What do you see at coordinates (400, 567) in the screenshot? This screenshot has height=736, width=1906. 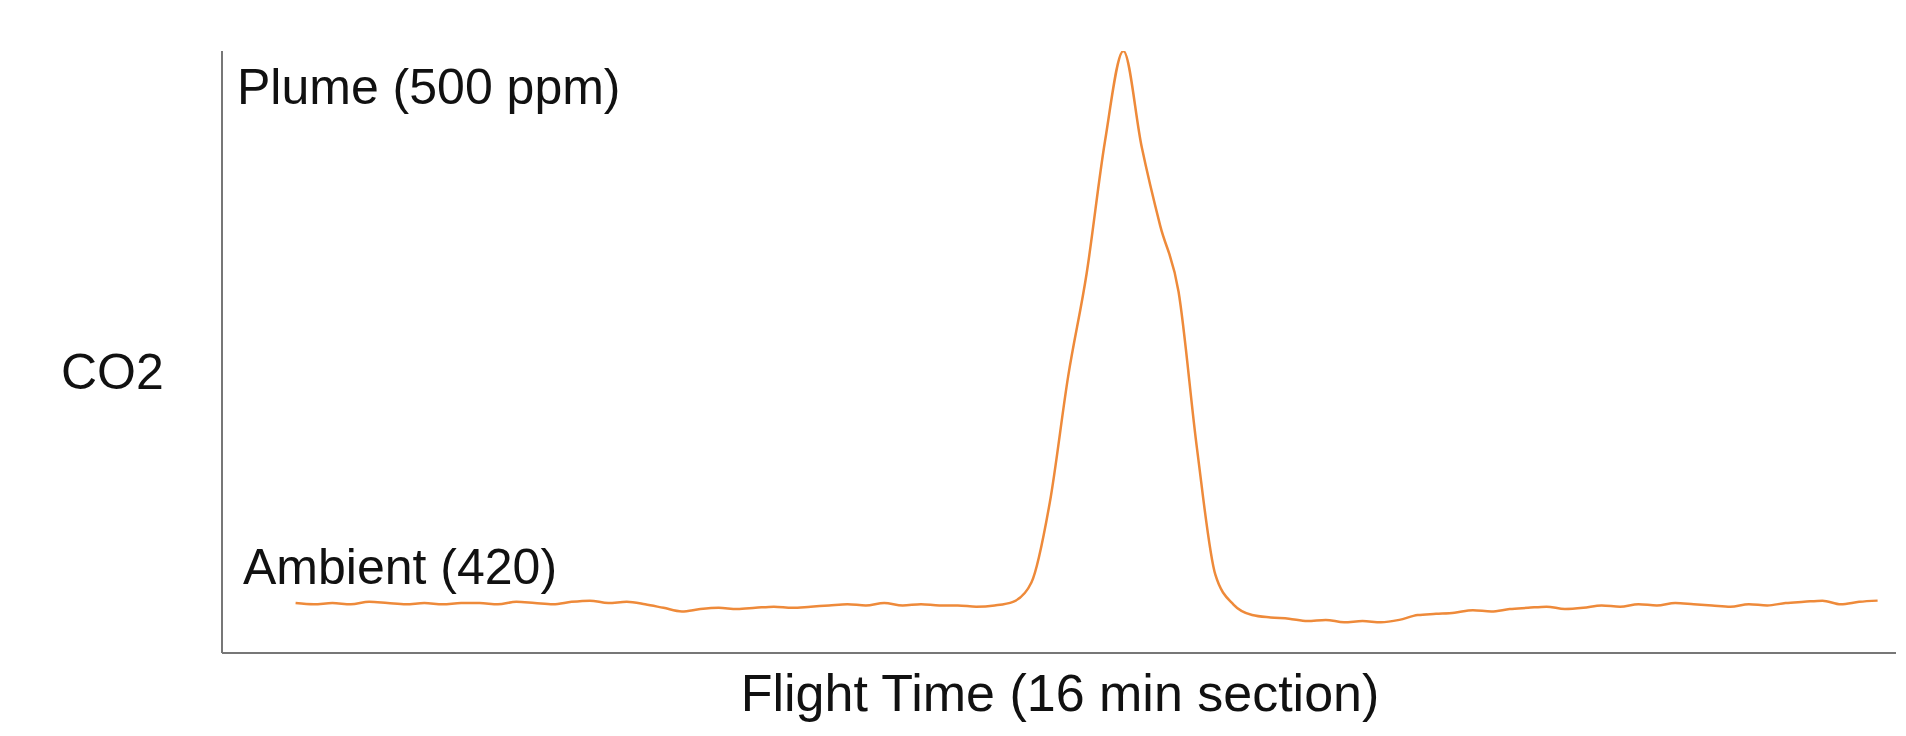 I see `annotation: Ambient (420)` at bounding box center [400, 567].